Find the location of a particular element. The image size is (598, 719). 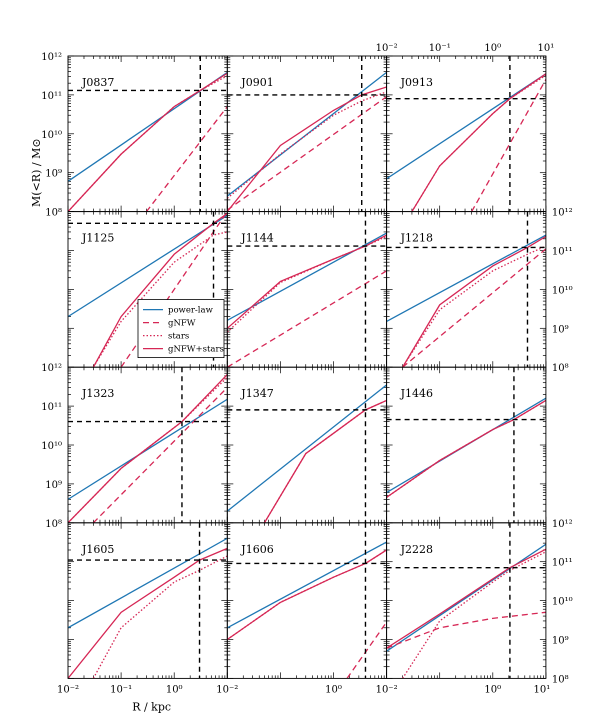

panel-j0837: J0837 is located at coordinates (147, 134).